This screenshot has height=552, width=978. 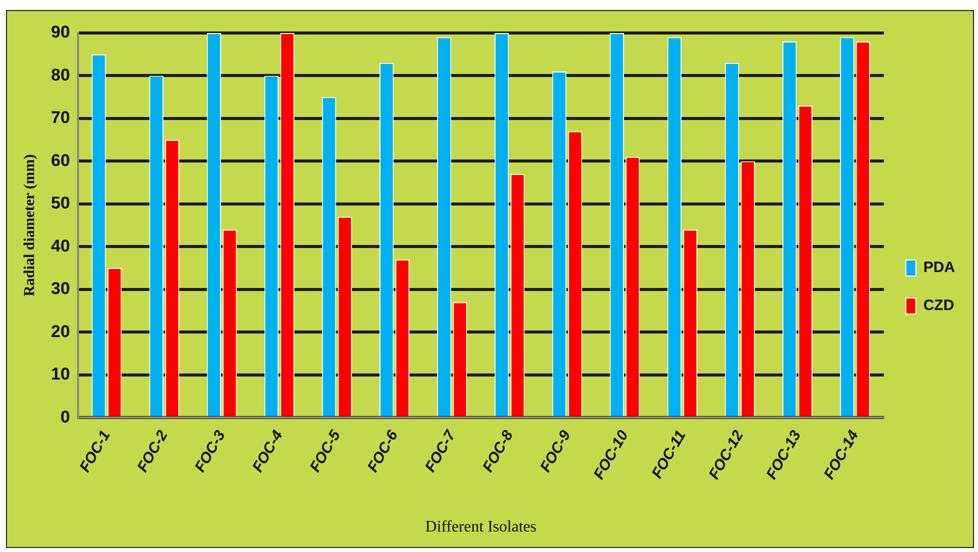 What do you see at coordinates (60, 118) in the screenshot?
I see `y-tick-label: 70` at bounding box center [60, 118].